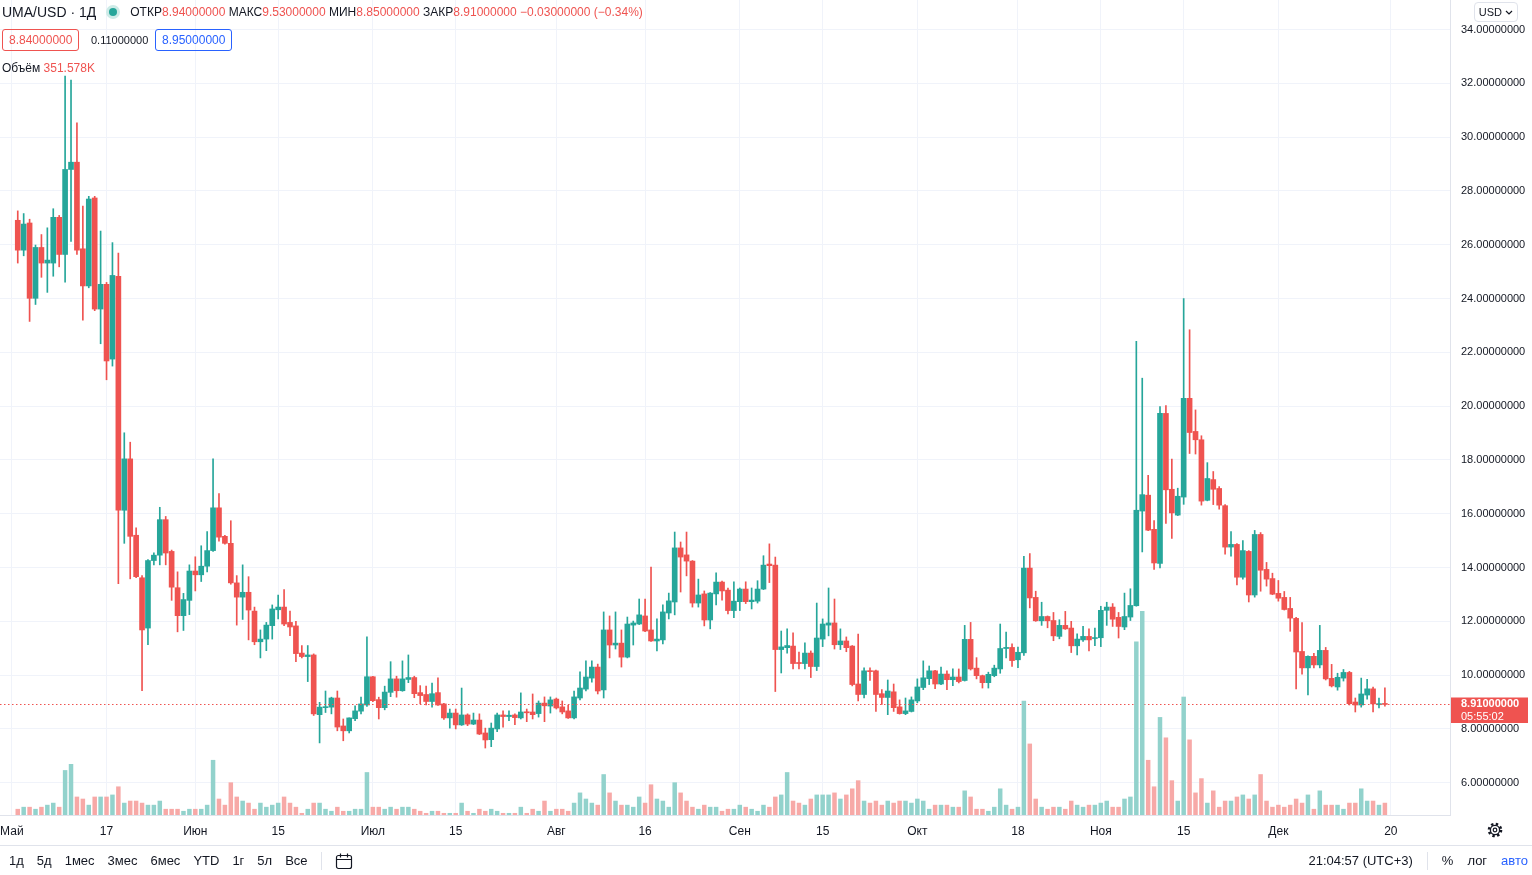  Describe the element at coordinates (1493, 243) in the screenshot. I see `y-tick-label: 26.00000000` at that location.